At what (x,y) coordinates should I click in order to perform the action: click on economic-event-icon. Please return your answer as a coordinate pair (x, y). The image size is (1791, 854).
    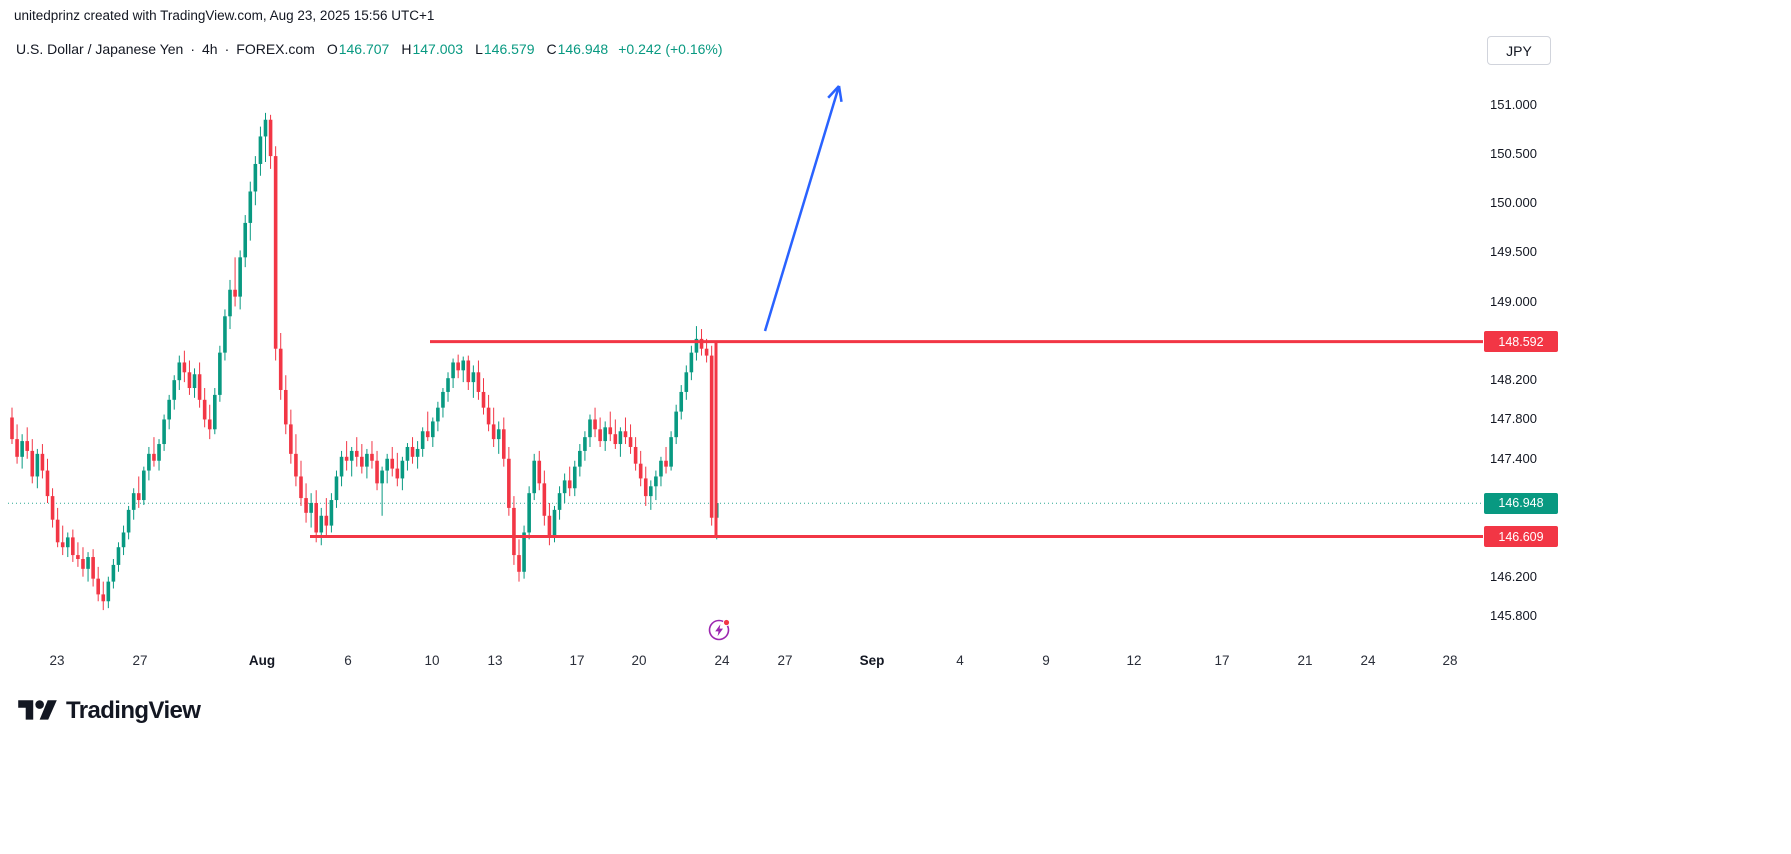
    Looking at the image, I should click on (720, 630).